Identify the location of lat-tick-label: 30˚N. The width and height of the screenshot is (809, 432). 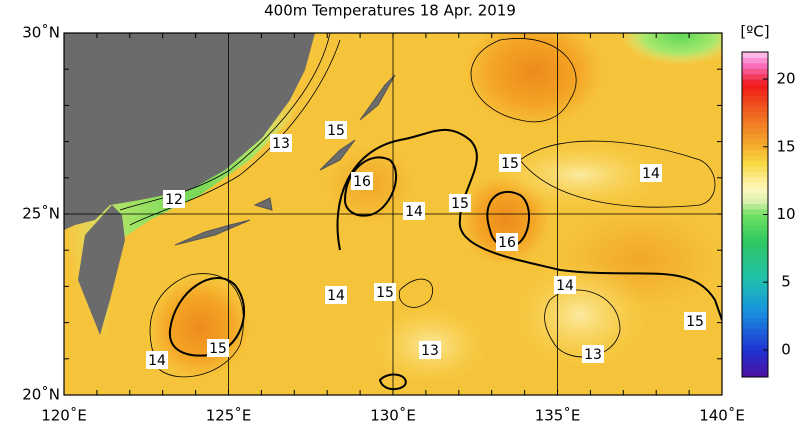
(41, 33).